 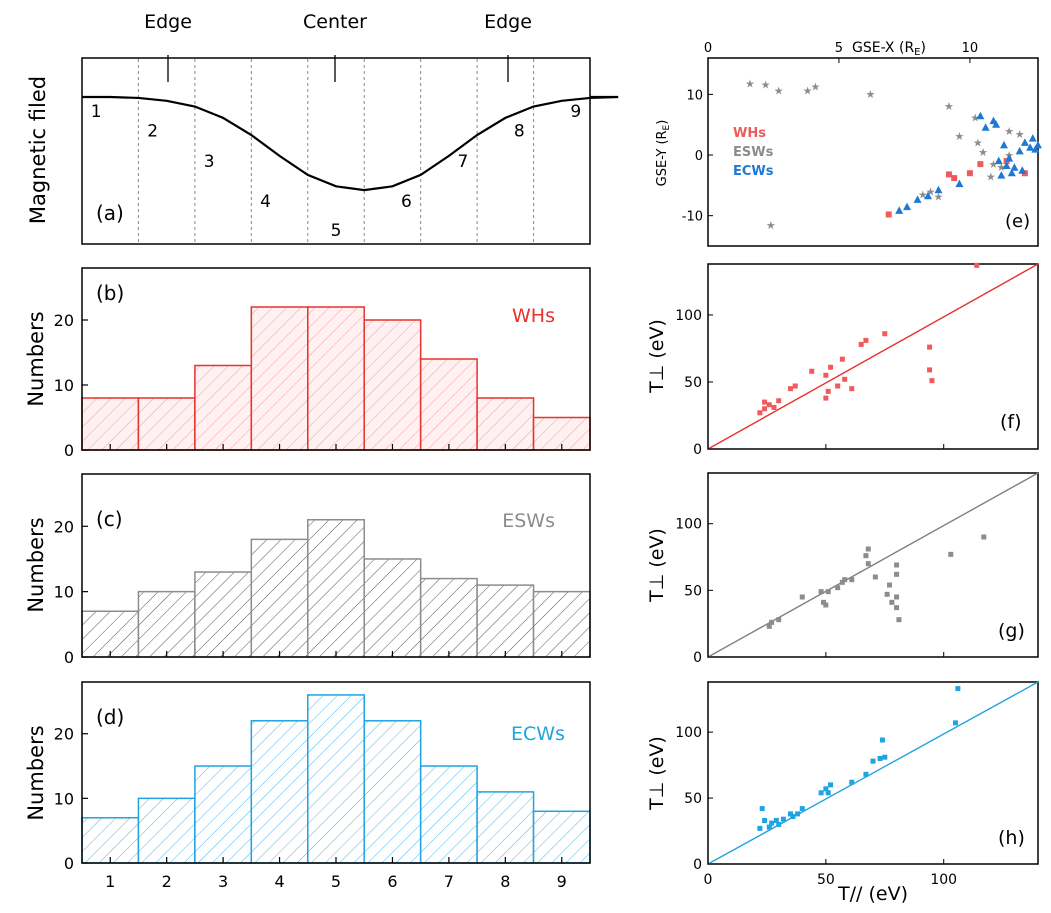 I want to click on center-annotation: Center, so click(x=335, y=22).